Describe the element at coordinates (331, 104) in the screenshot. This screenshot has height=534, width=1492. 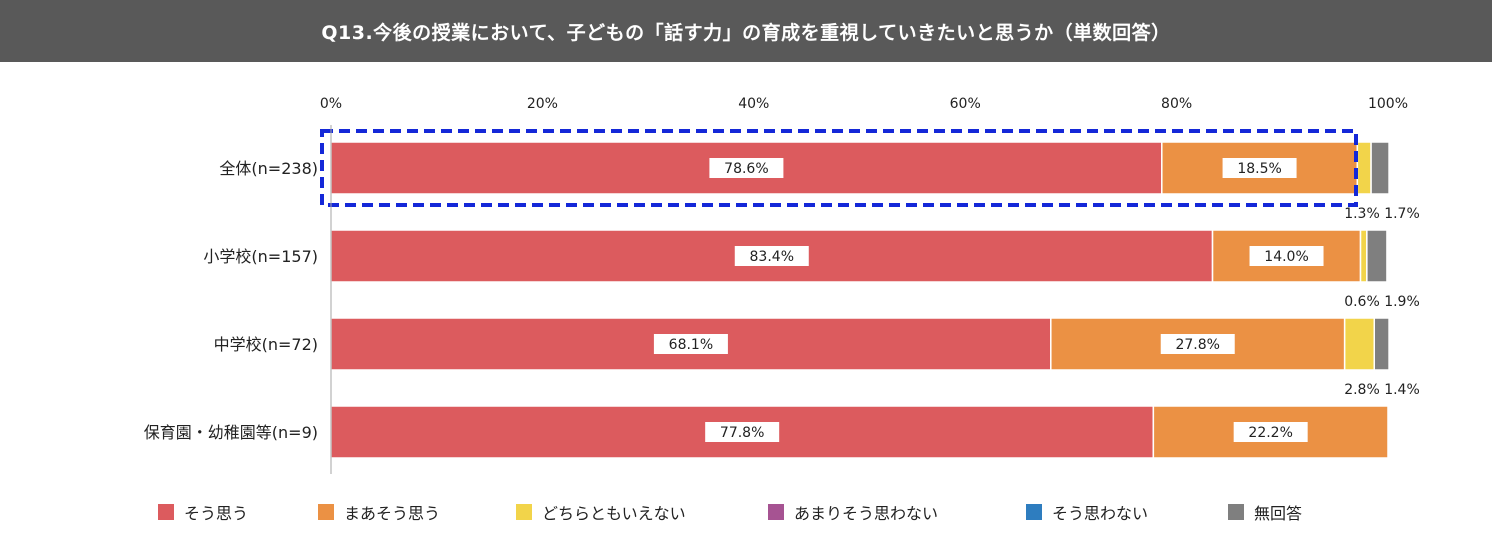
I see `x-tick-label: 0%` at that location.